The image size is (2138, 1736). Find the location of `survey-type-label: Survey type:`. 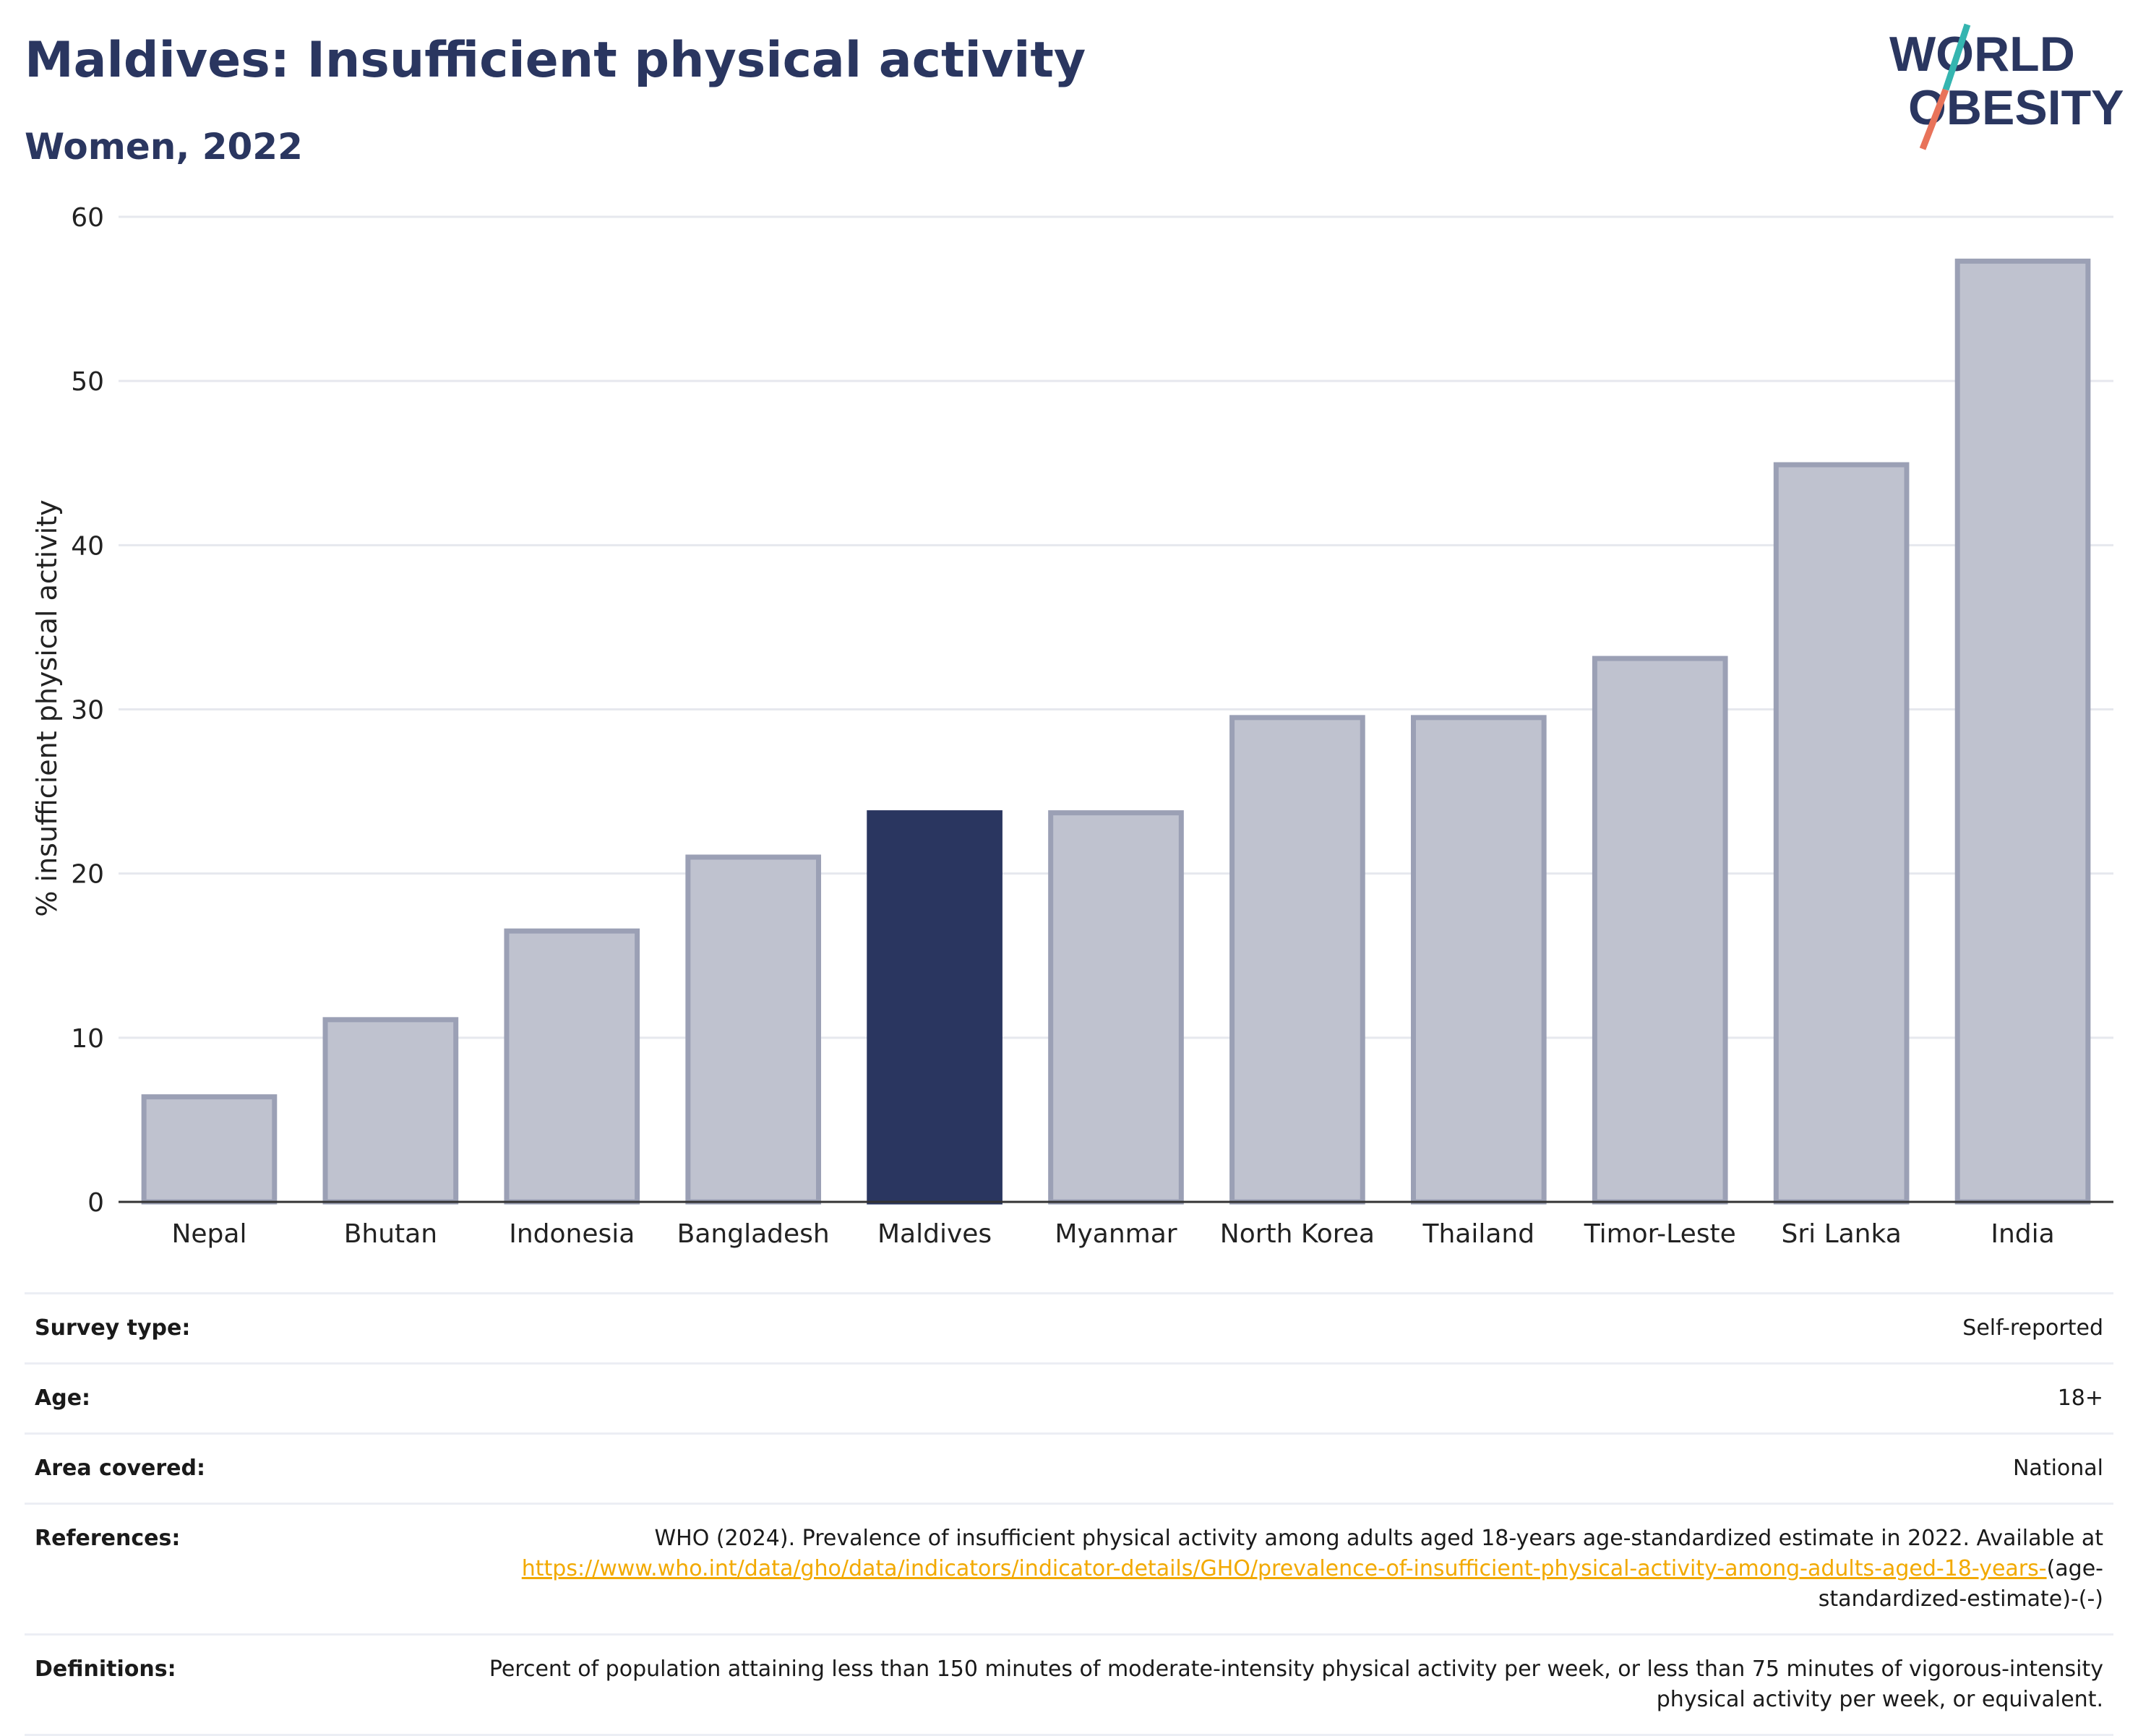

survey-type-label: Survey type: is located at coordinates (237, 1328).